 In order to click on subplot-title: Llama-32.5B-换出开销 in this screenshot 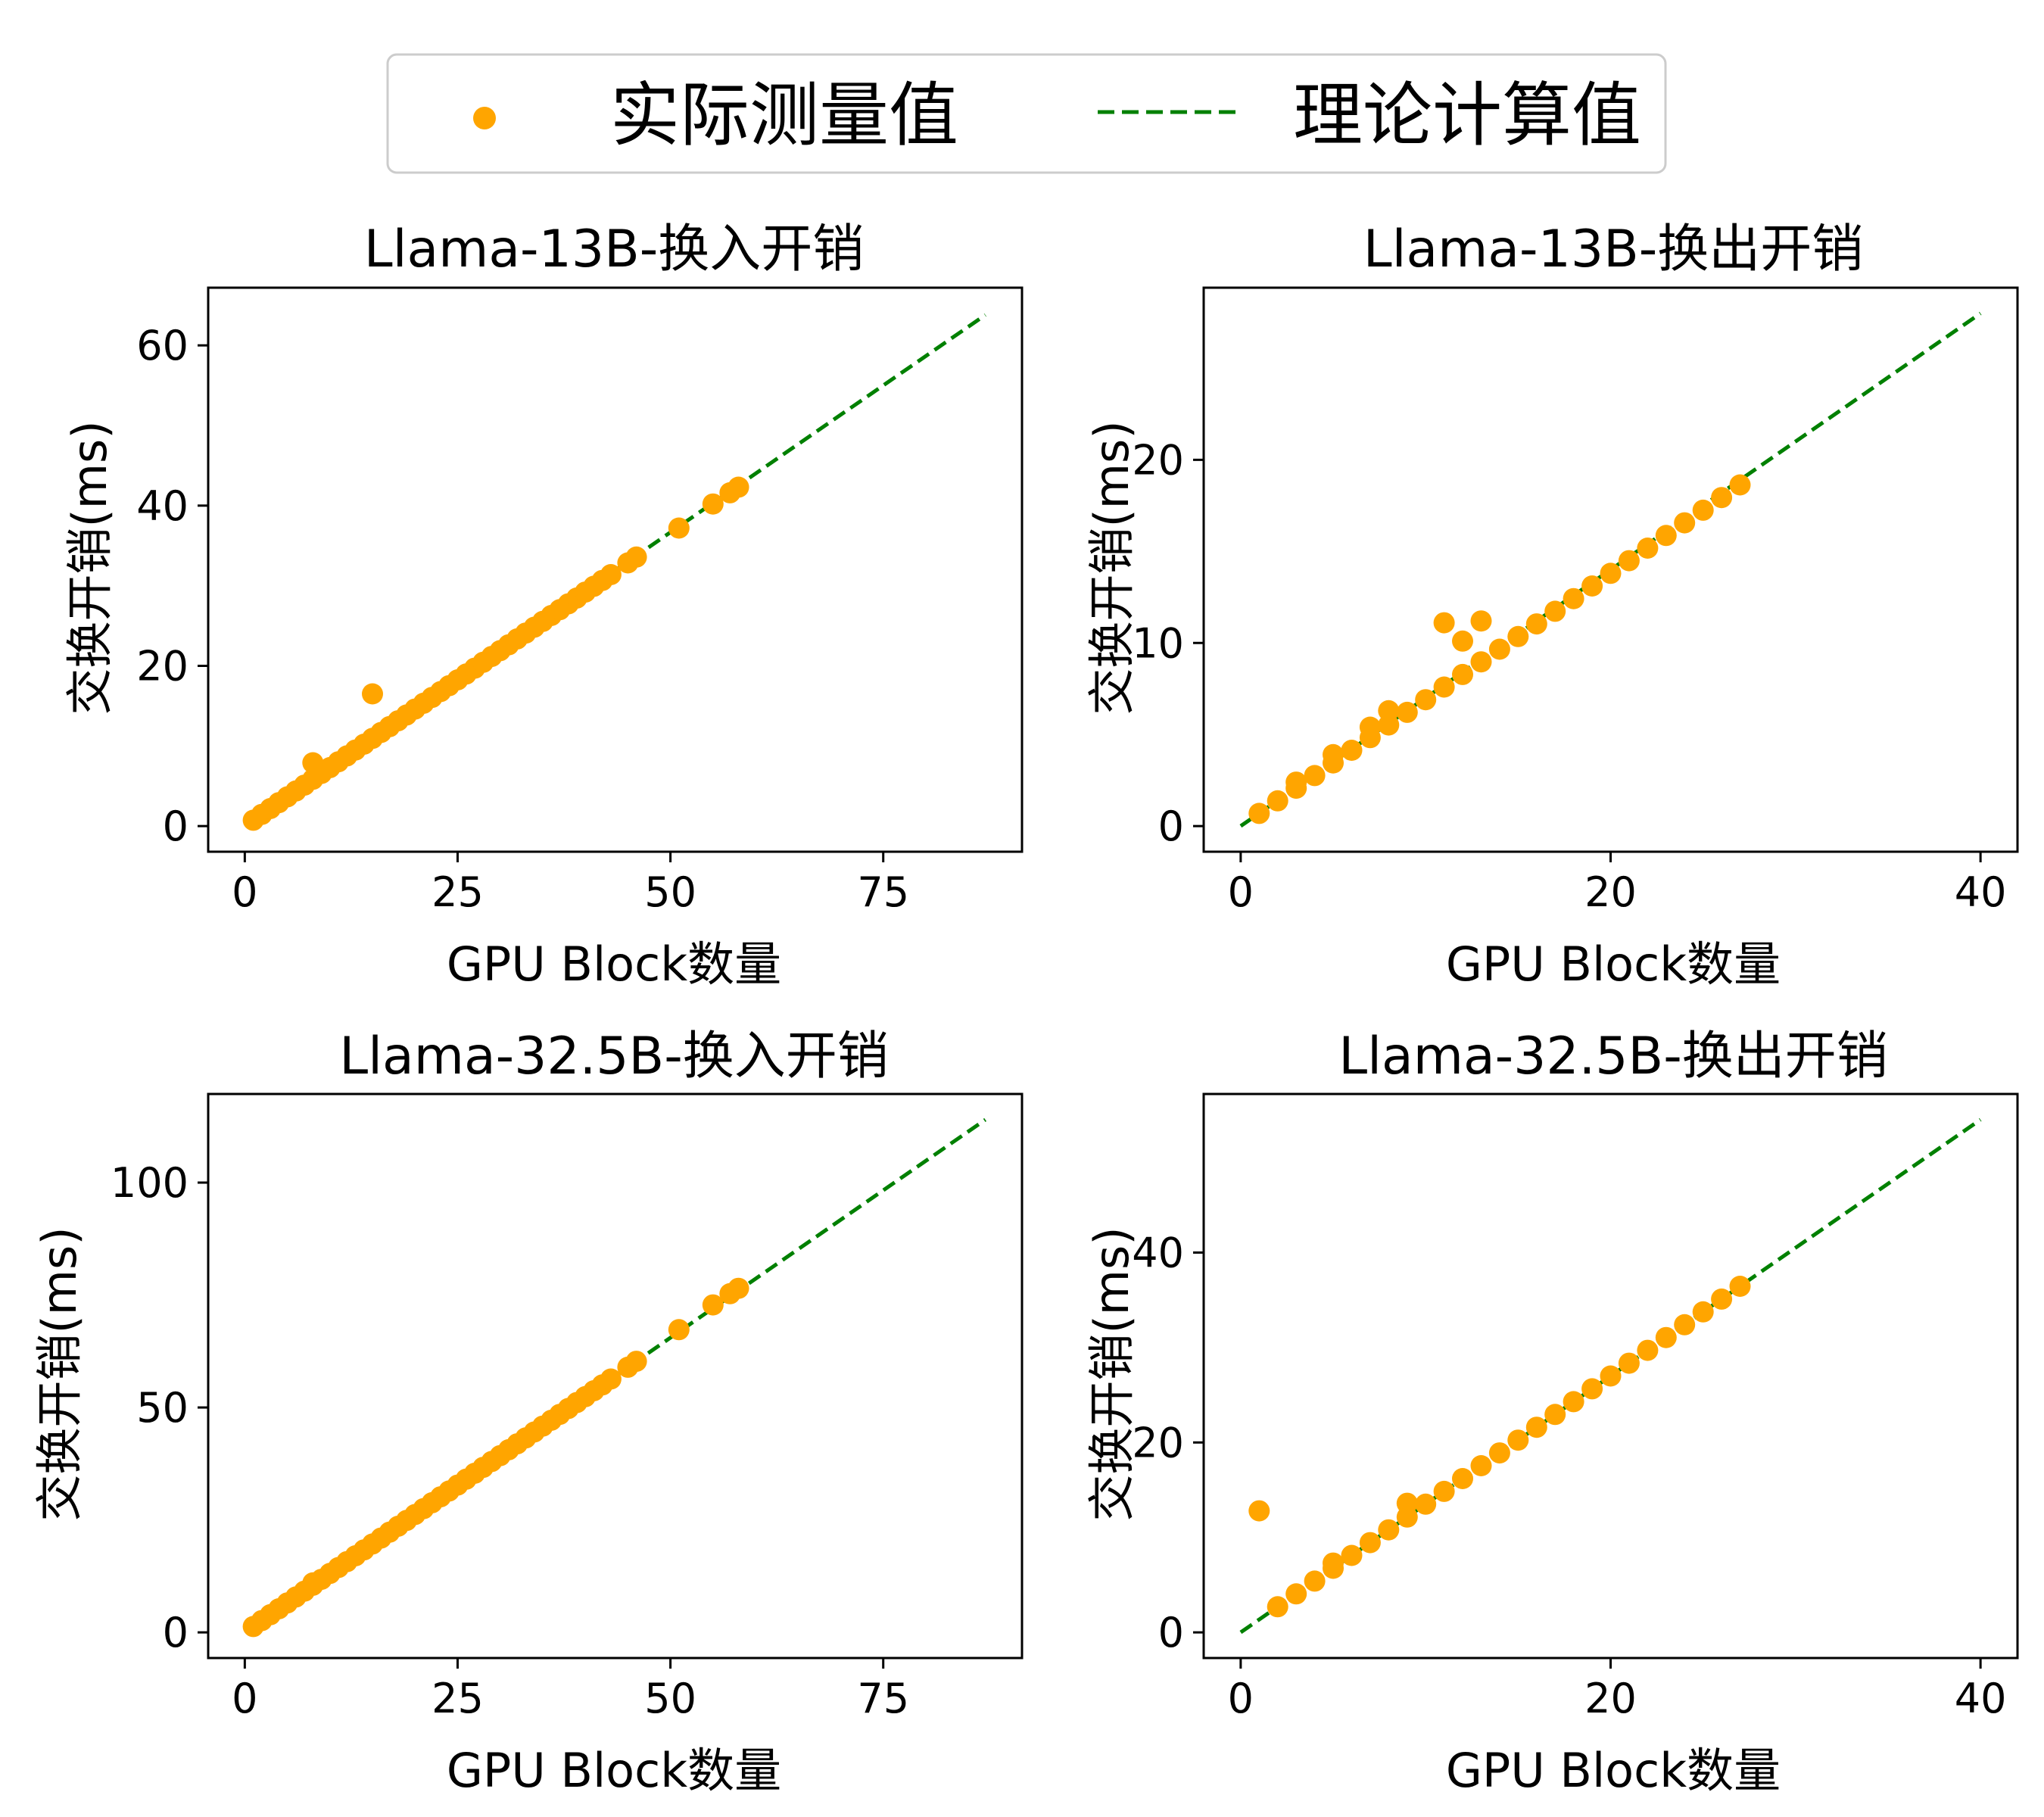, I will do `click(1613, 1056)`.